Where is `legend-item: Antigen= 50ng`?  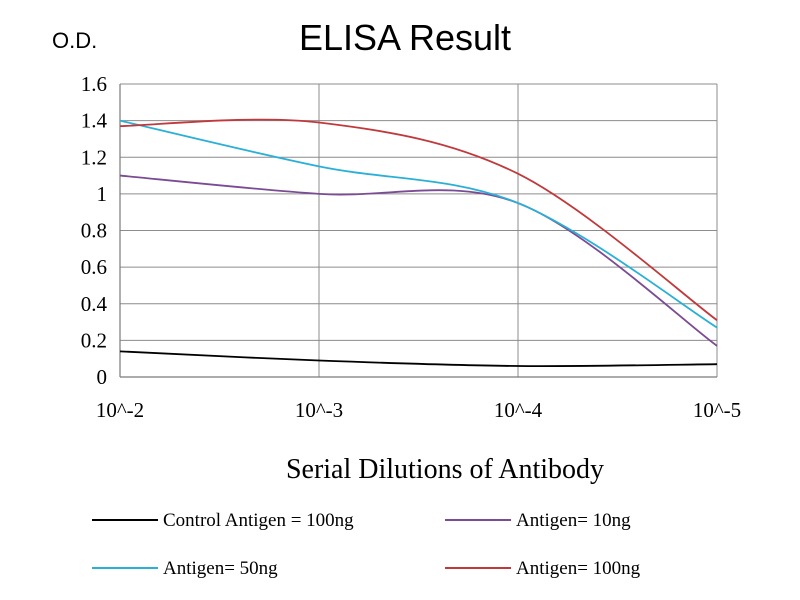 legend-item: Antigen= 50ng is located at coordinates (185, 568).